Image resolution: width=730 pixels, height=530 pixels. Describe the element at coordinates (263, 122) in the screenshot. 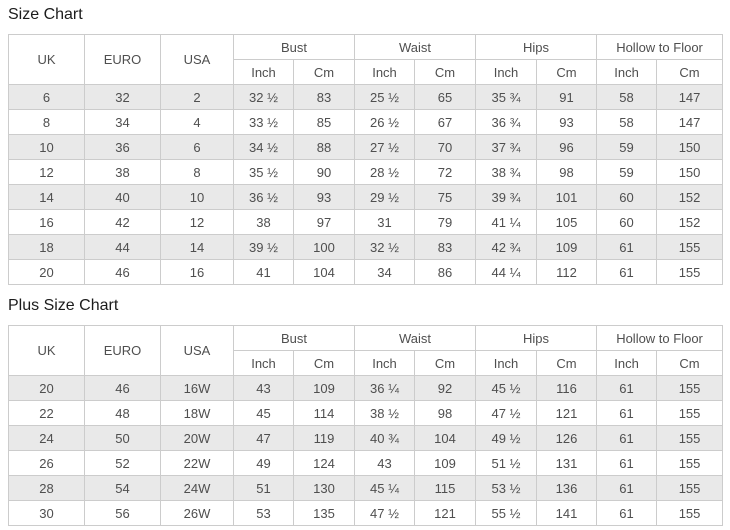

I see `table-cell: 33 ½` at that location.